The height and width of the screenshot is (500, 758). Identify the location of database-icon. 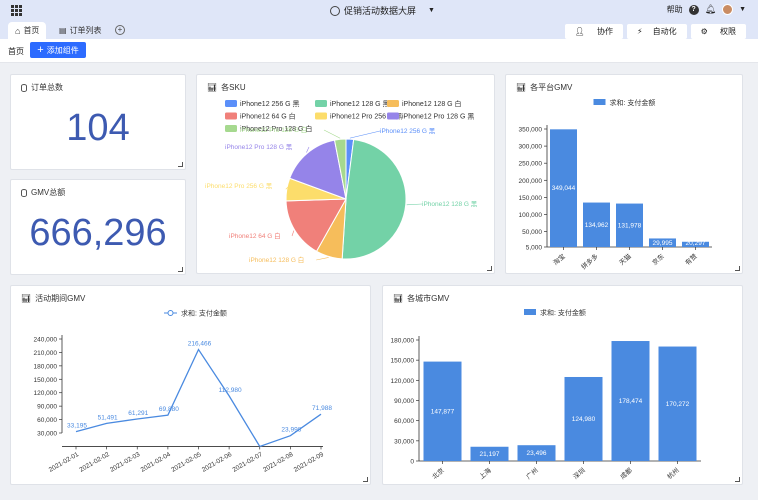
(24, 192).